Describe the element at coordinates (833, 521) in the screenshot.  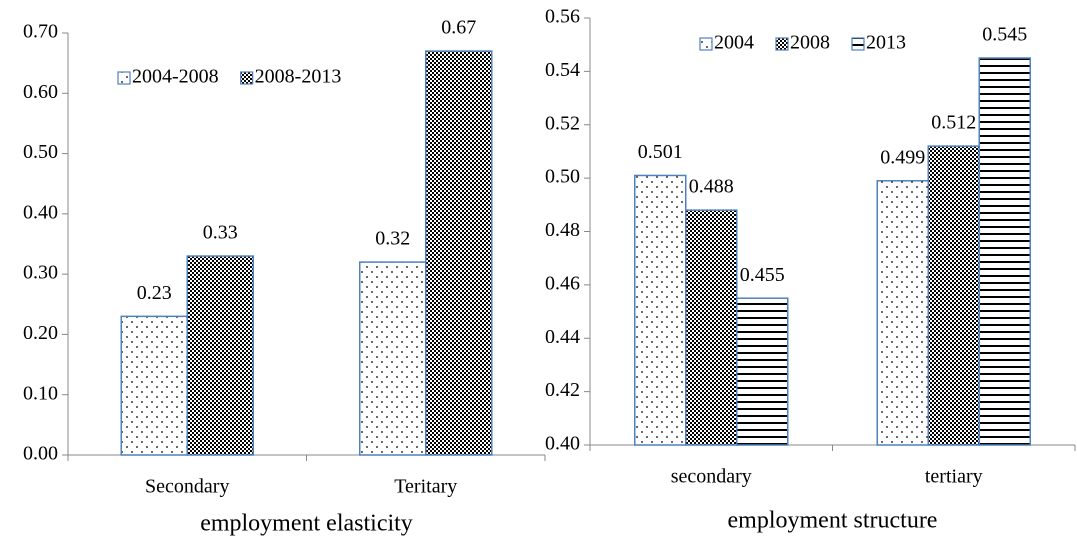
I see `x-axis-title: employment structure` at that location.